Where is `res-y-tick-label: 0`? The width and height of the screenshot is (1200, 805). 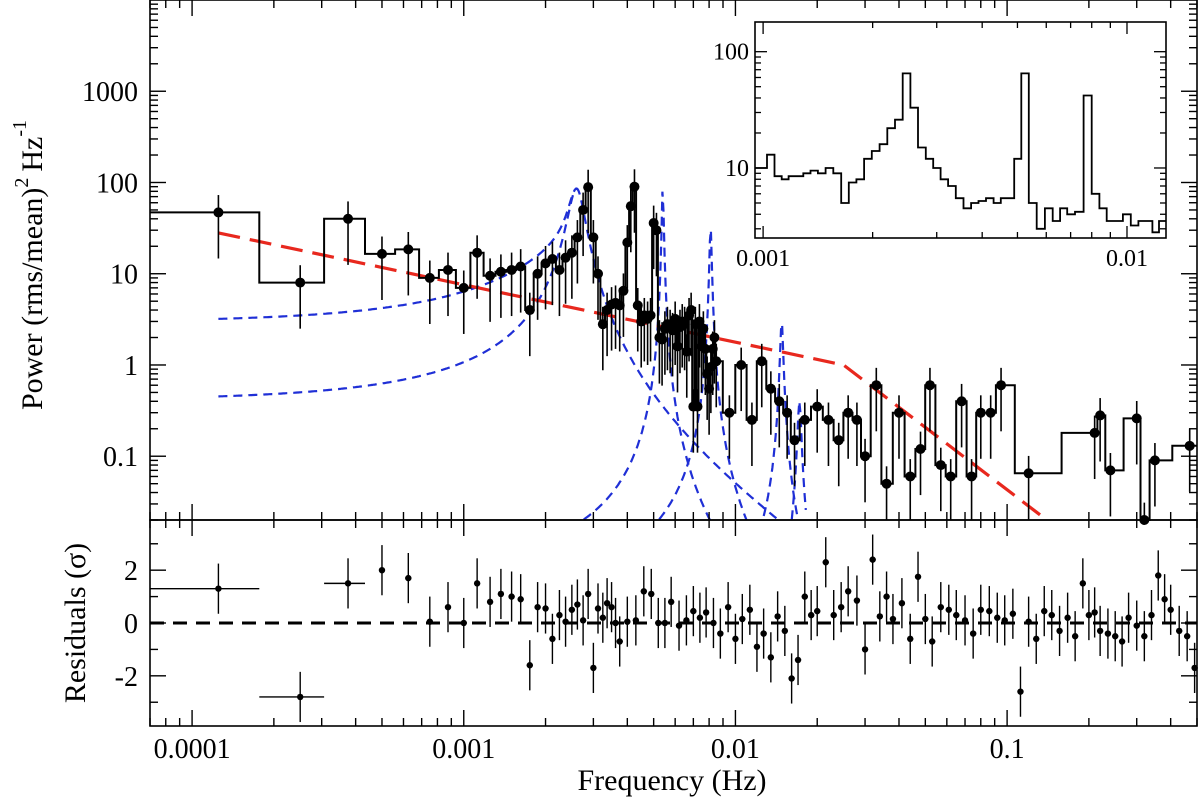
res-y-tick-label: 0 is located at coordinates (131, 624).